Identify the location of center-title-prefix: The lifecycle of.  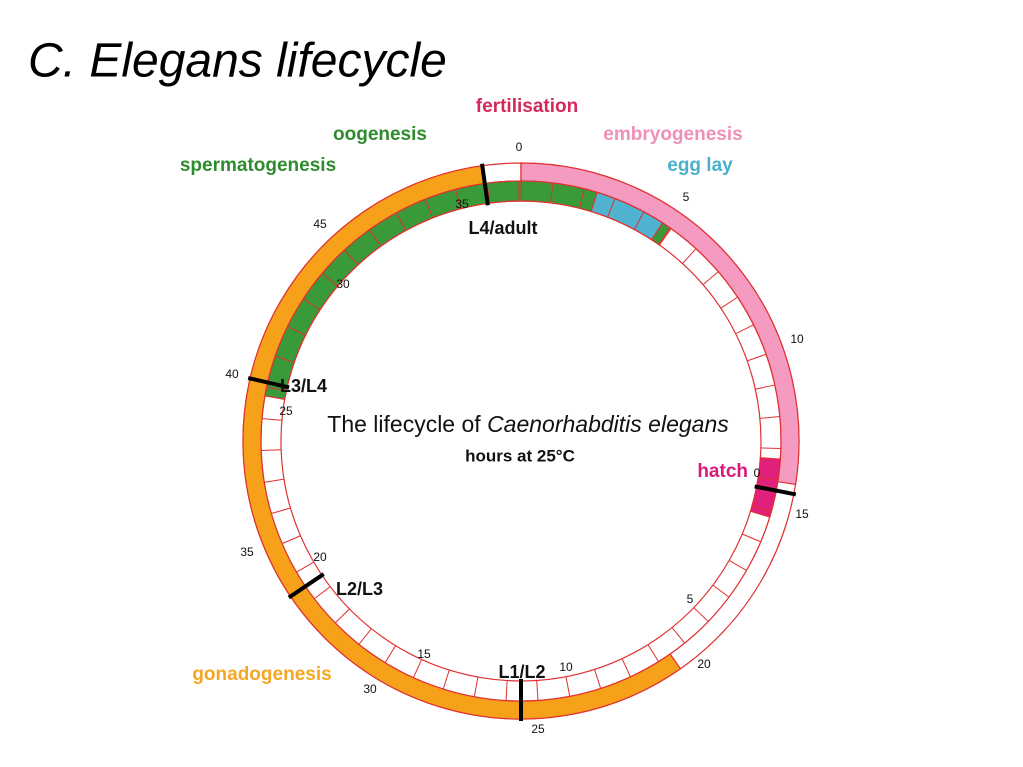
(407, 424).